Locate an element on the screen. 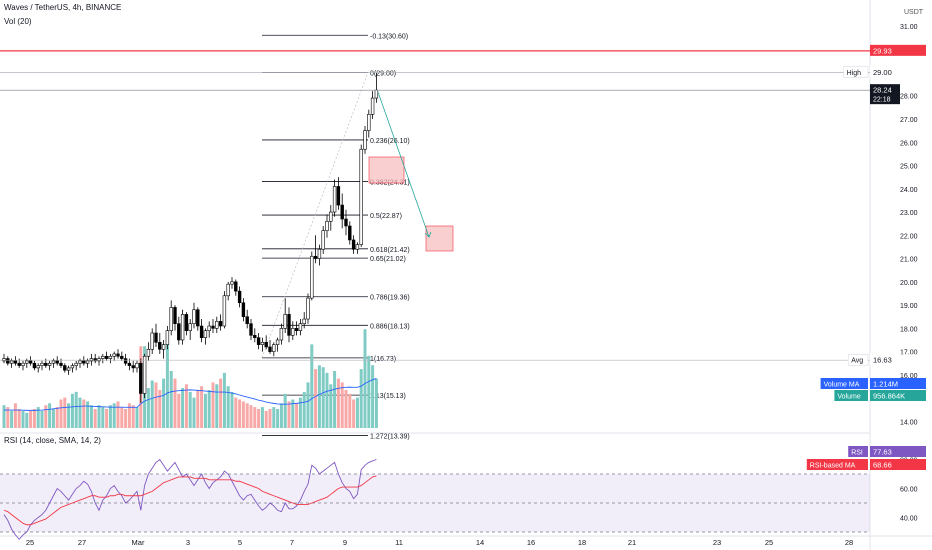 The width and height of the screenshot is (932, 550). rsi-study-label: RSI (14, close, SMA, 14, 2) is located at coordinates (52, 440).